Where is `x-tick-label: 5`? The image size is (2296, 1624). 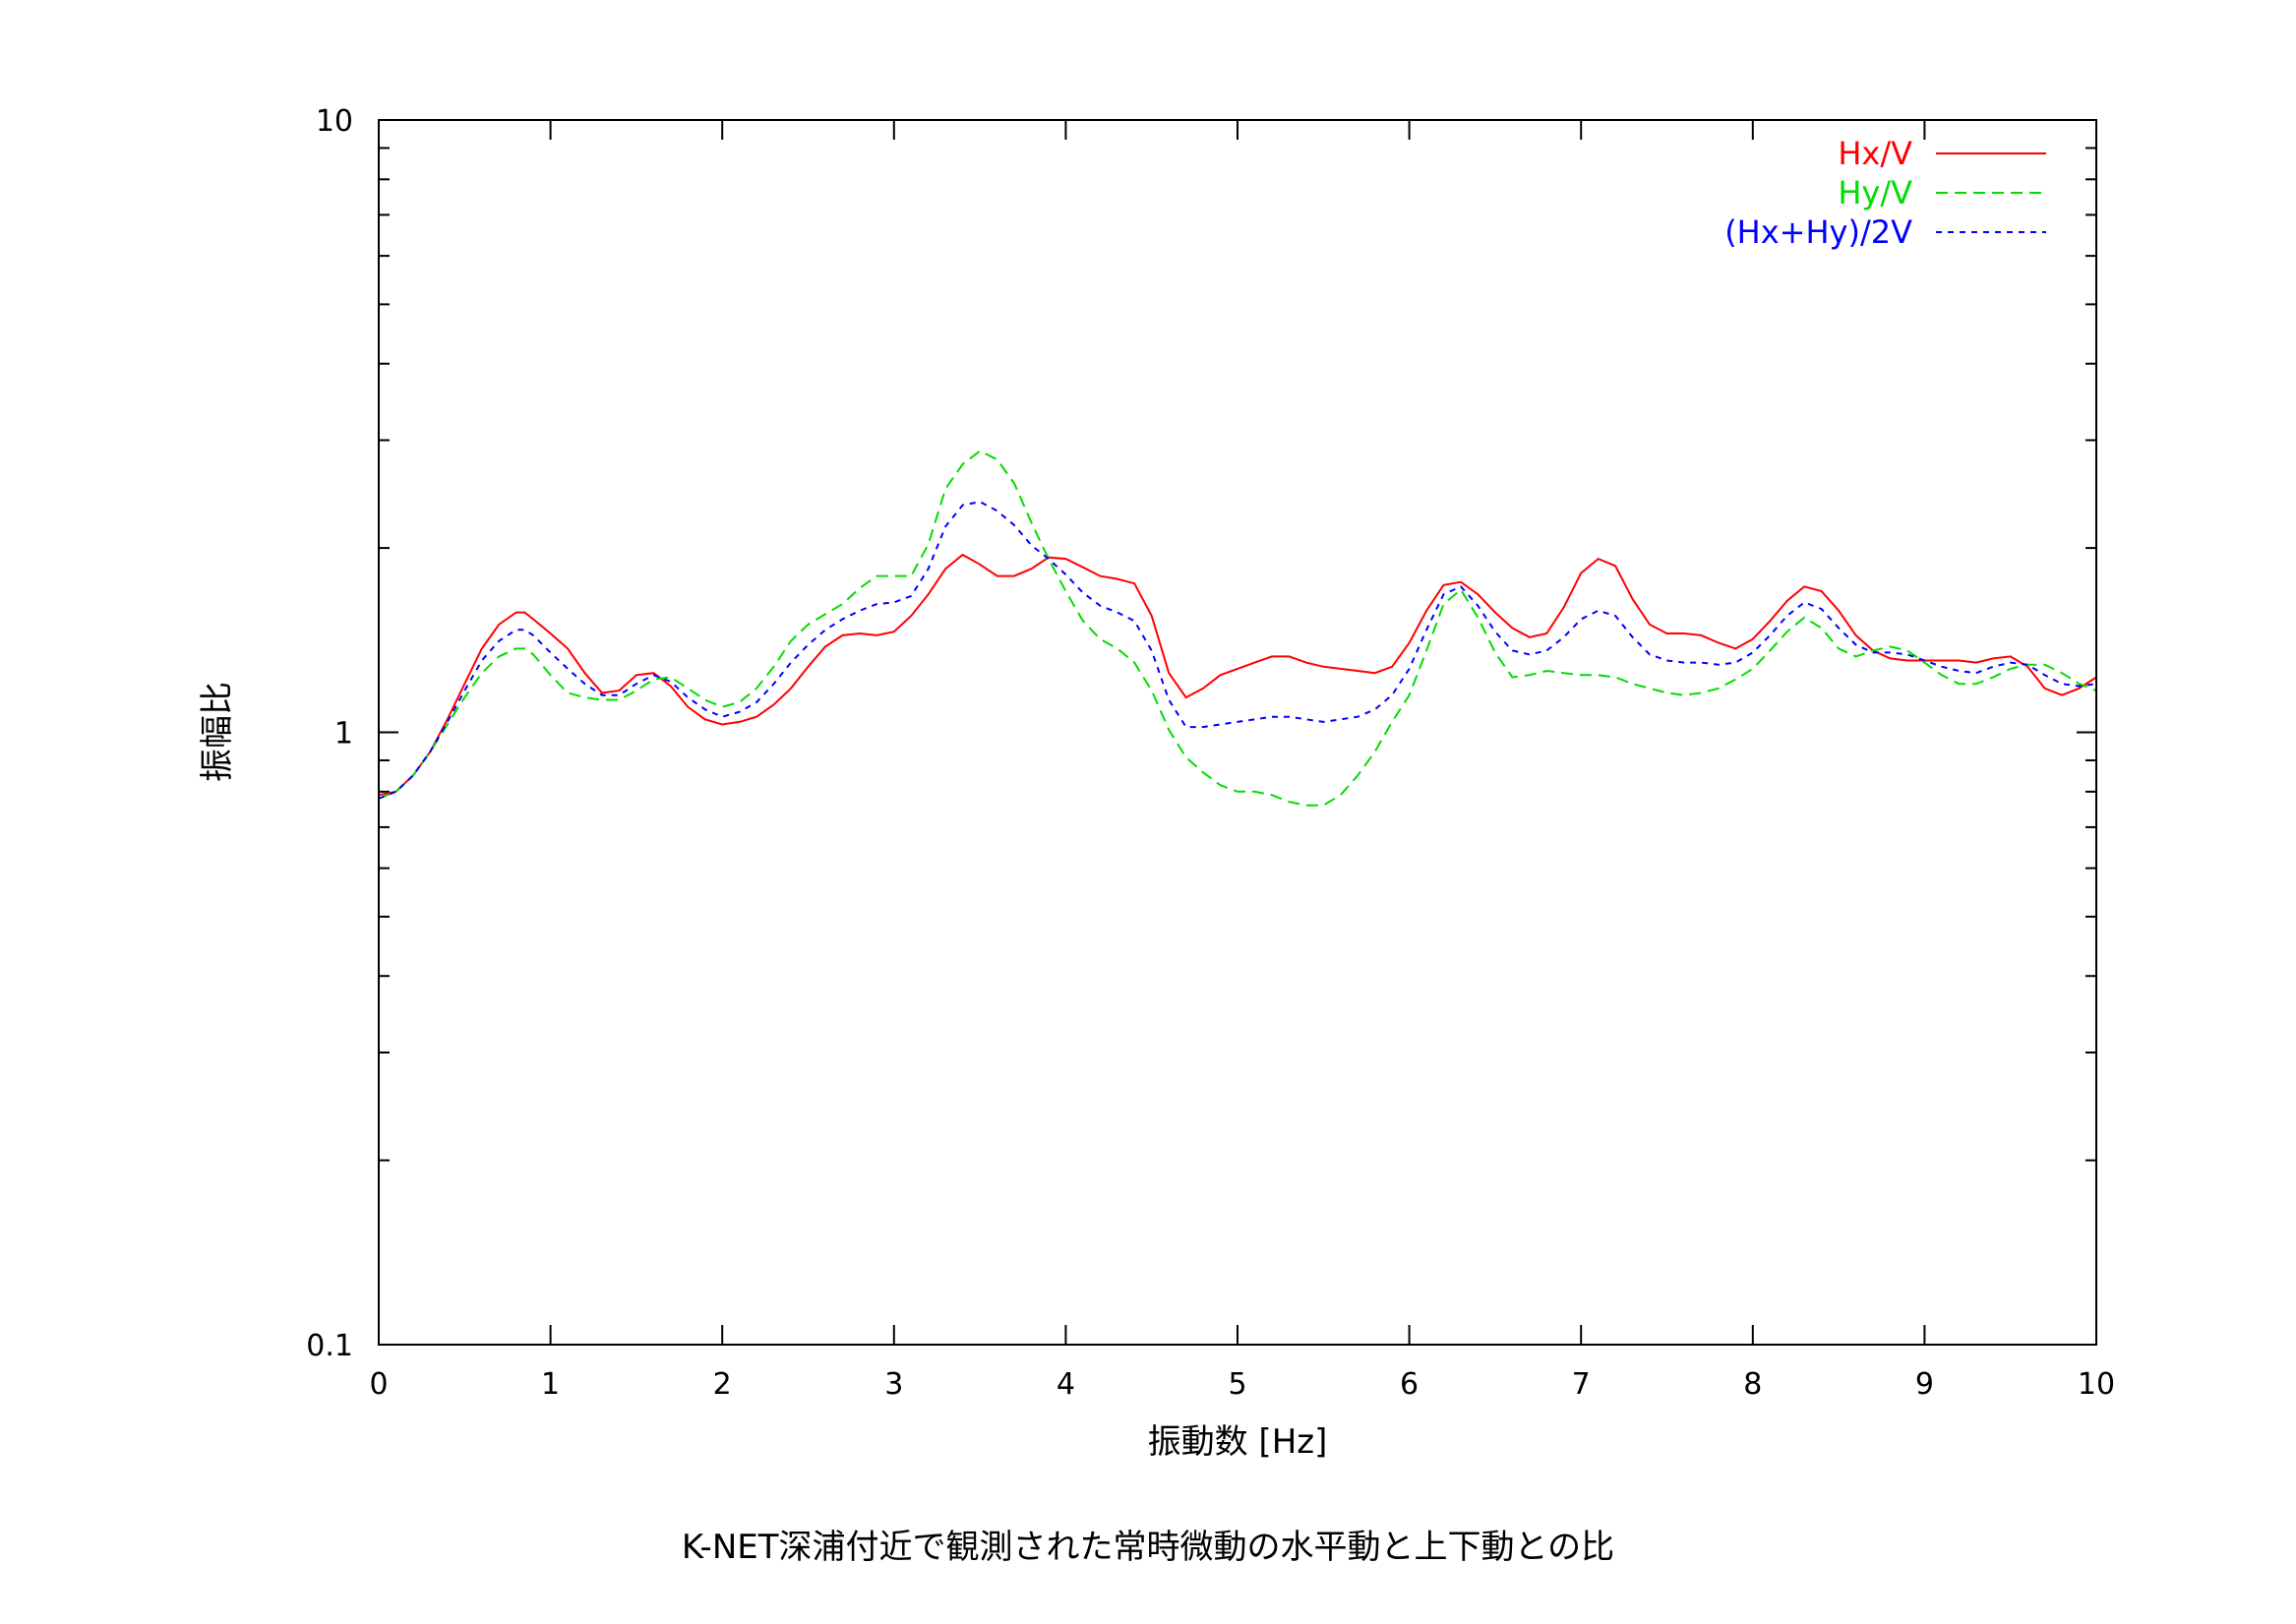
x-tick-label: 5 is located at coordinates (1237, 1384).